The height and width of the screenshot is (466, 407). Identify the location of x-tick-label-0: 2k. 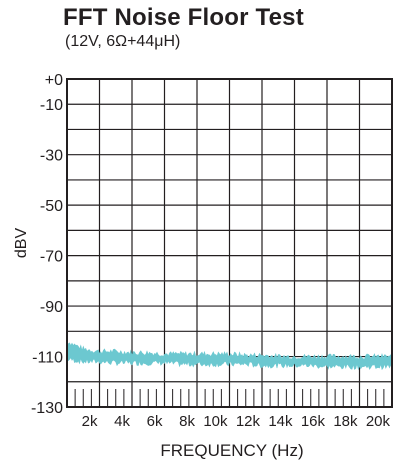
(90, 421).